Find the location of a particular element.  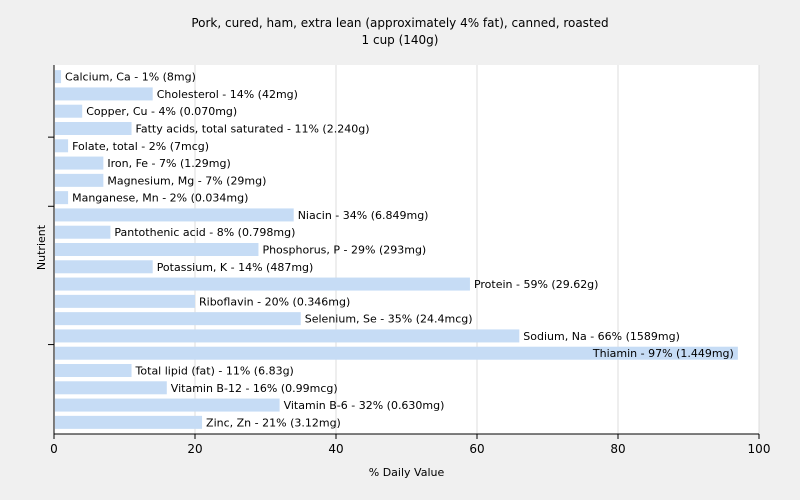

bar-label: Iron, Fe - 7% (1.29mg) is located at coordinates (168, 163).